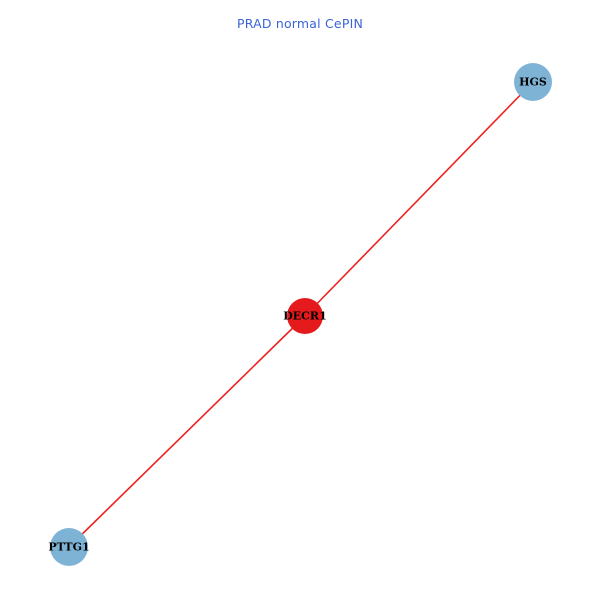 This screenshot has height=600, width=600. Describe the element at coordinates (300, 23) in the screenshot. I see `page-title: PRAD normal CePIN` at that location.